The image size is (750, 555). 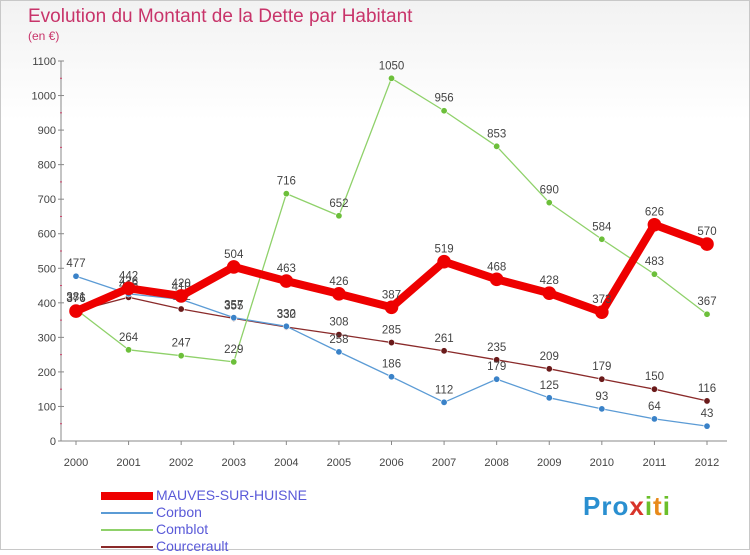 What do you see at coordinates (129, 338) in the screenshot?
I see `data-label-comblot: 264` at bounding box center [129, 338].